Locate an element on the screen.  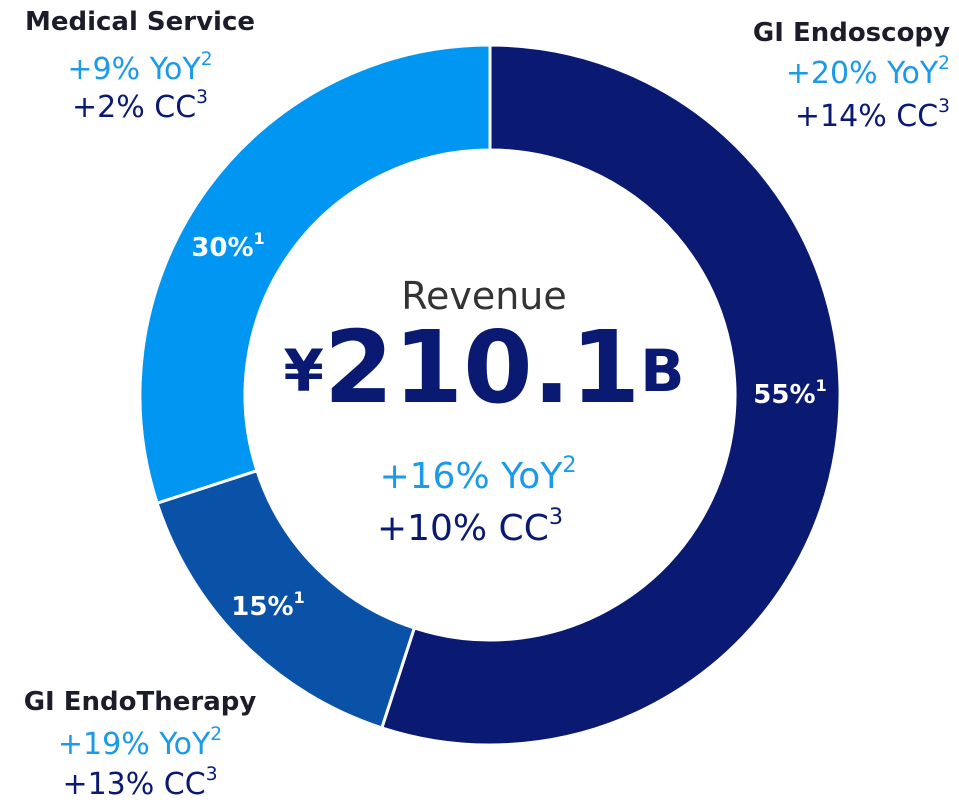
legend-label: Medical Service is located at coordinates (140, 22).